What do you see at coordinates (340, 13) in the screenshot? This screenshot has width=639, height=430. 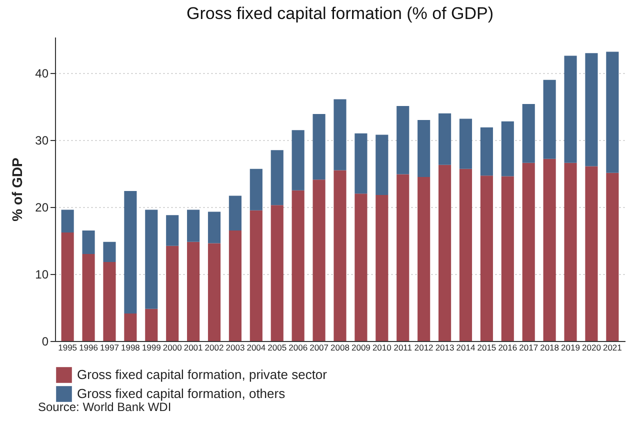 I see `chart-title: Gross fixed capital formation (% of GDP)` at bounding box center [340, 13].